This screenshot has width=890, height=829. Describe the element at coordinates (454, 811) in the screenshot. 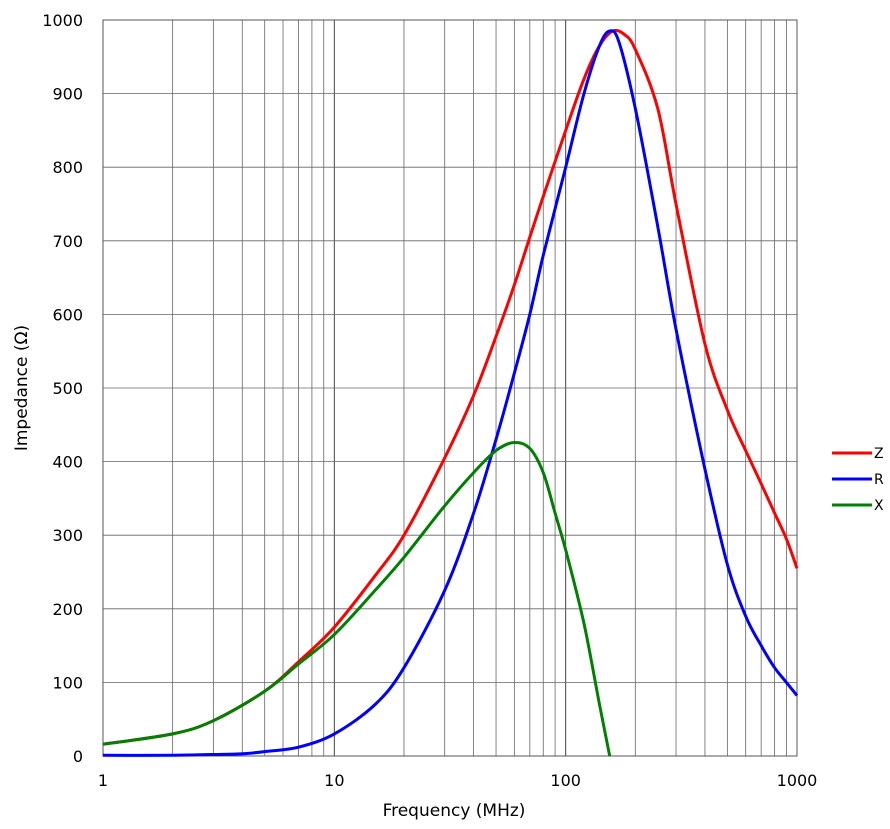

I see `x-axis-title: Frequency (MHz)` at that location.